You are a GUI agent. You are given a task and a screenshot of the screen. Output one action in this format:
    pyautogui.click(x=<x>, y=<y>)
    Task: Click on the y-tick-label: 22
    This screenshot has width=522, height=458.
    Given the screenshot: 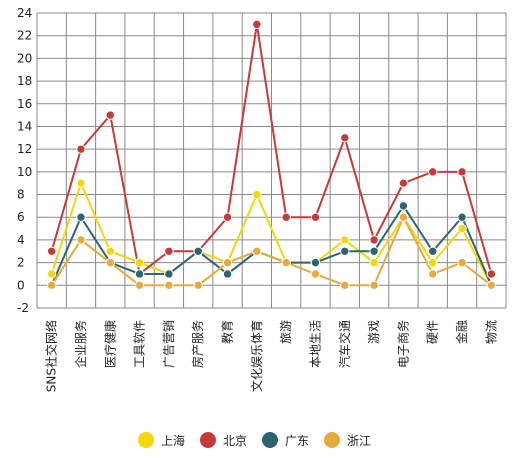 What is the action you would take?
    pyautogui.click(x=24, y=36)
    